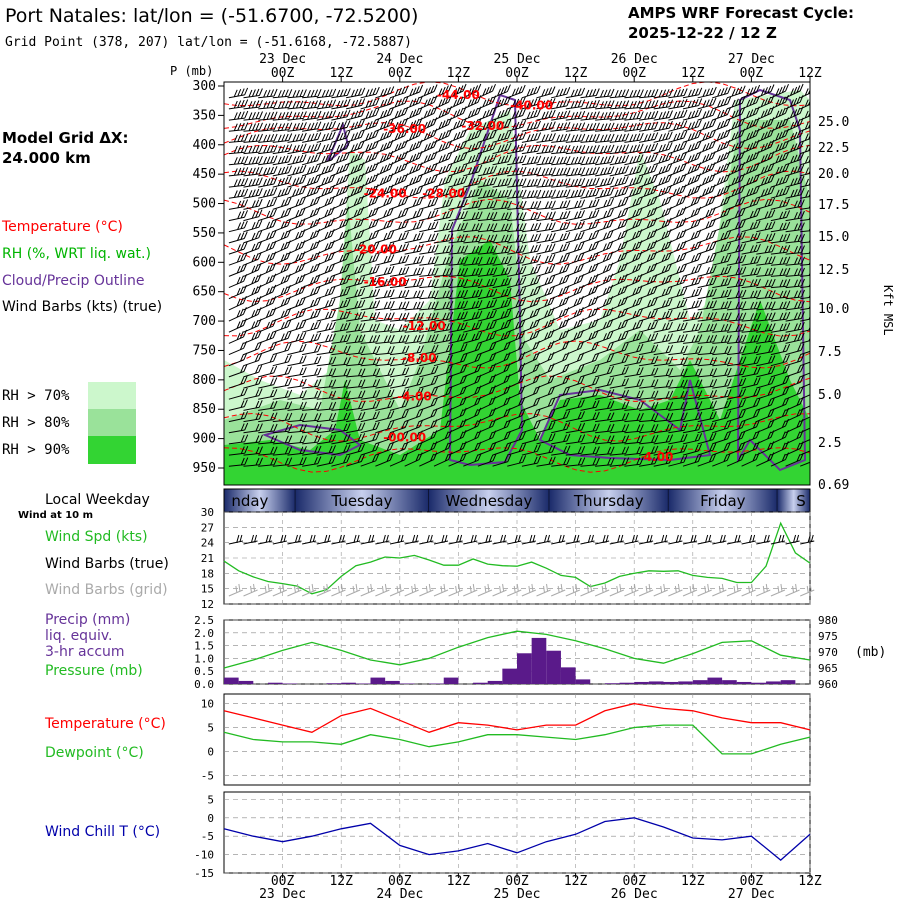  Describe the element at coordinates (112, 422) in the screenshot. I see `rh80-swatch` at that location.